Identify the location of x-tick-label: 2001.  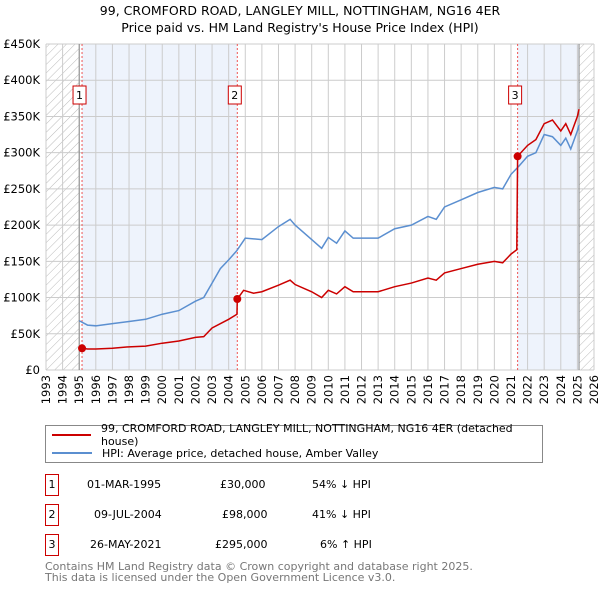
(179, 389).